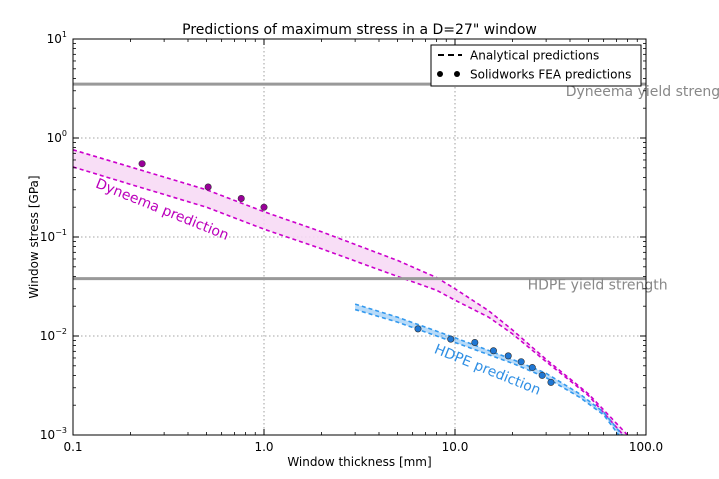 The image size is (719, 479). What do you see at coordinates (534, 56) in the screenshot?
I see `legend-analytical-label: Analytical predictions` at bounding box center [534, 56].